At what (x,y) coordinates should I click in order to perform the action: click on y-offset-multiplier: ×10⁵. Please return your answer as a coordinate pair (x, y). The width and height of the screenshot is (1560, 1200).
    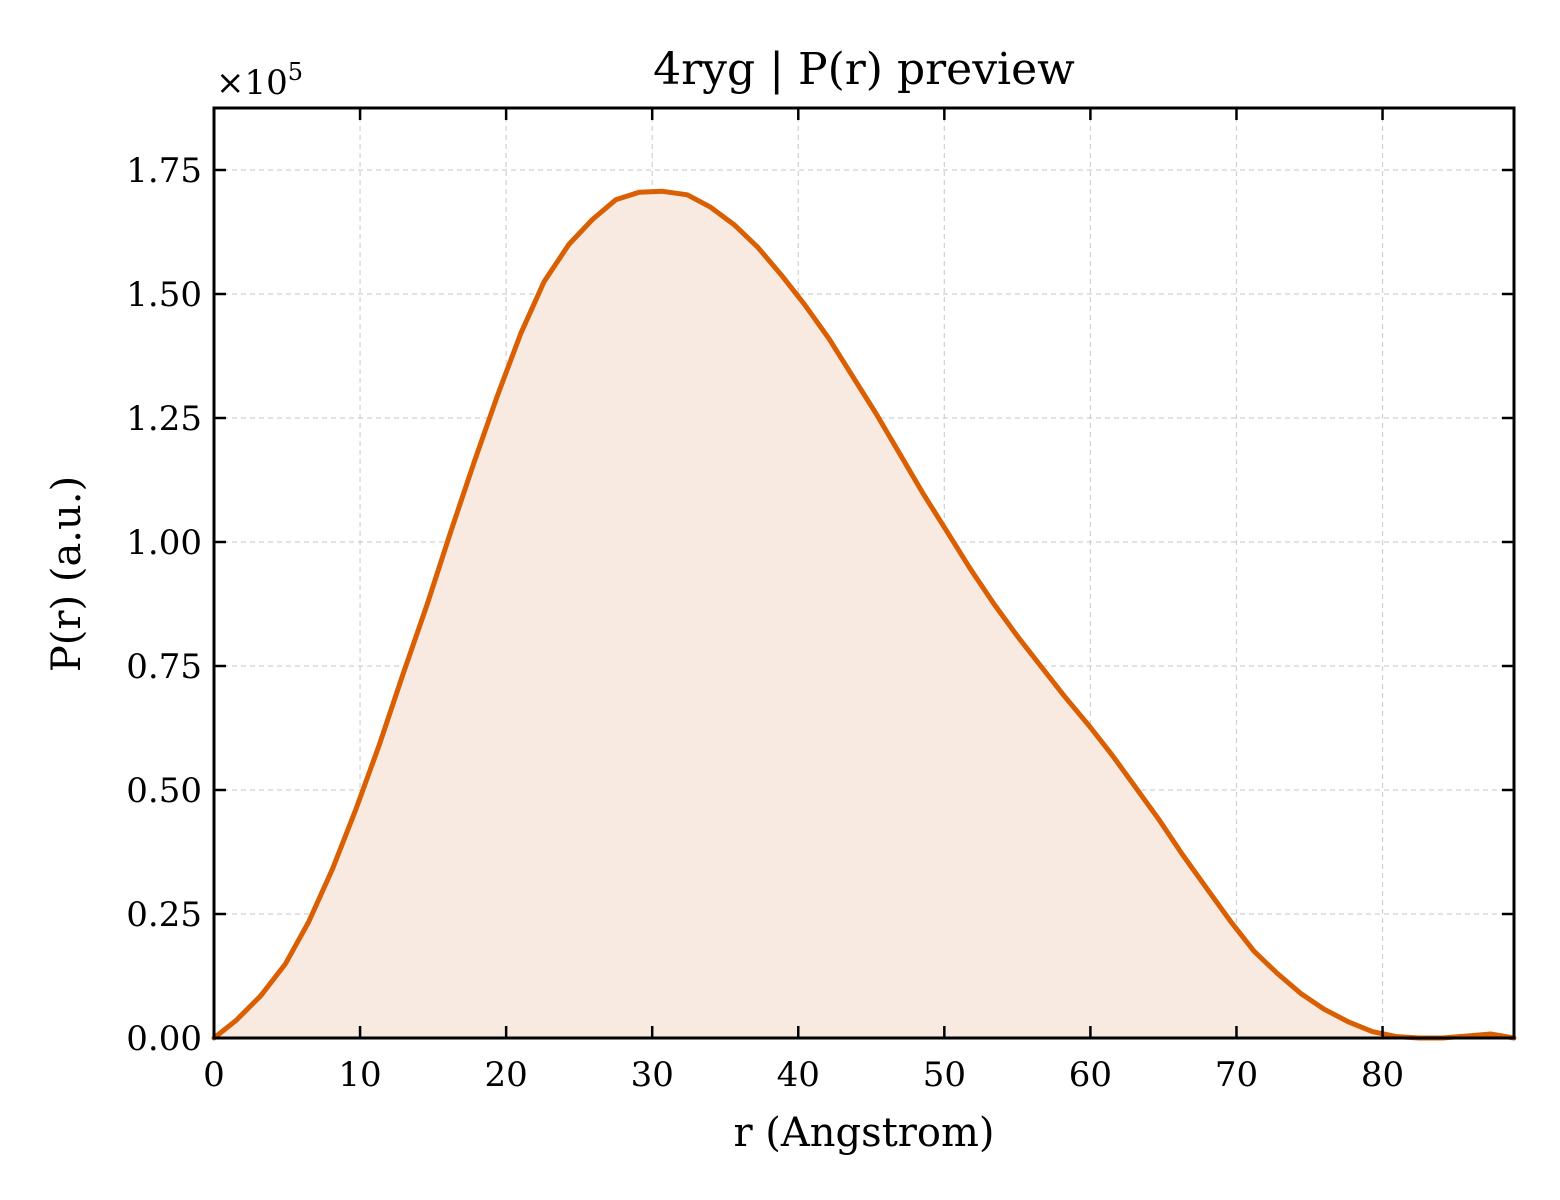
    Looking at the image, I should click on (259, 80).